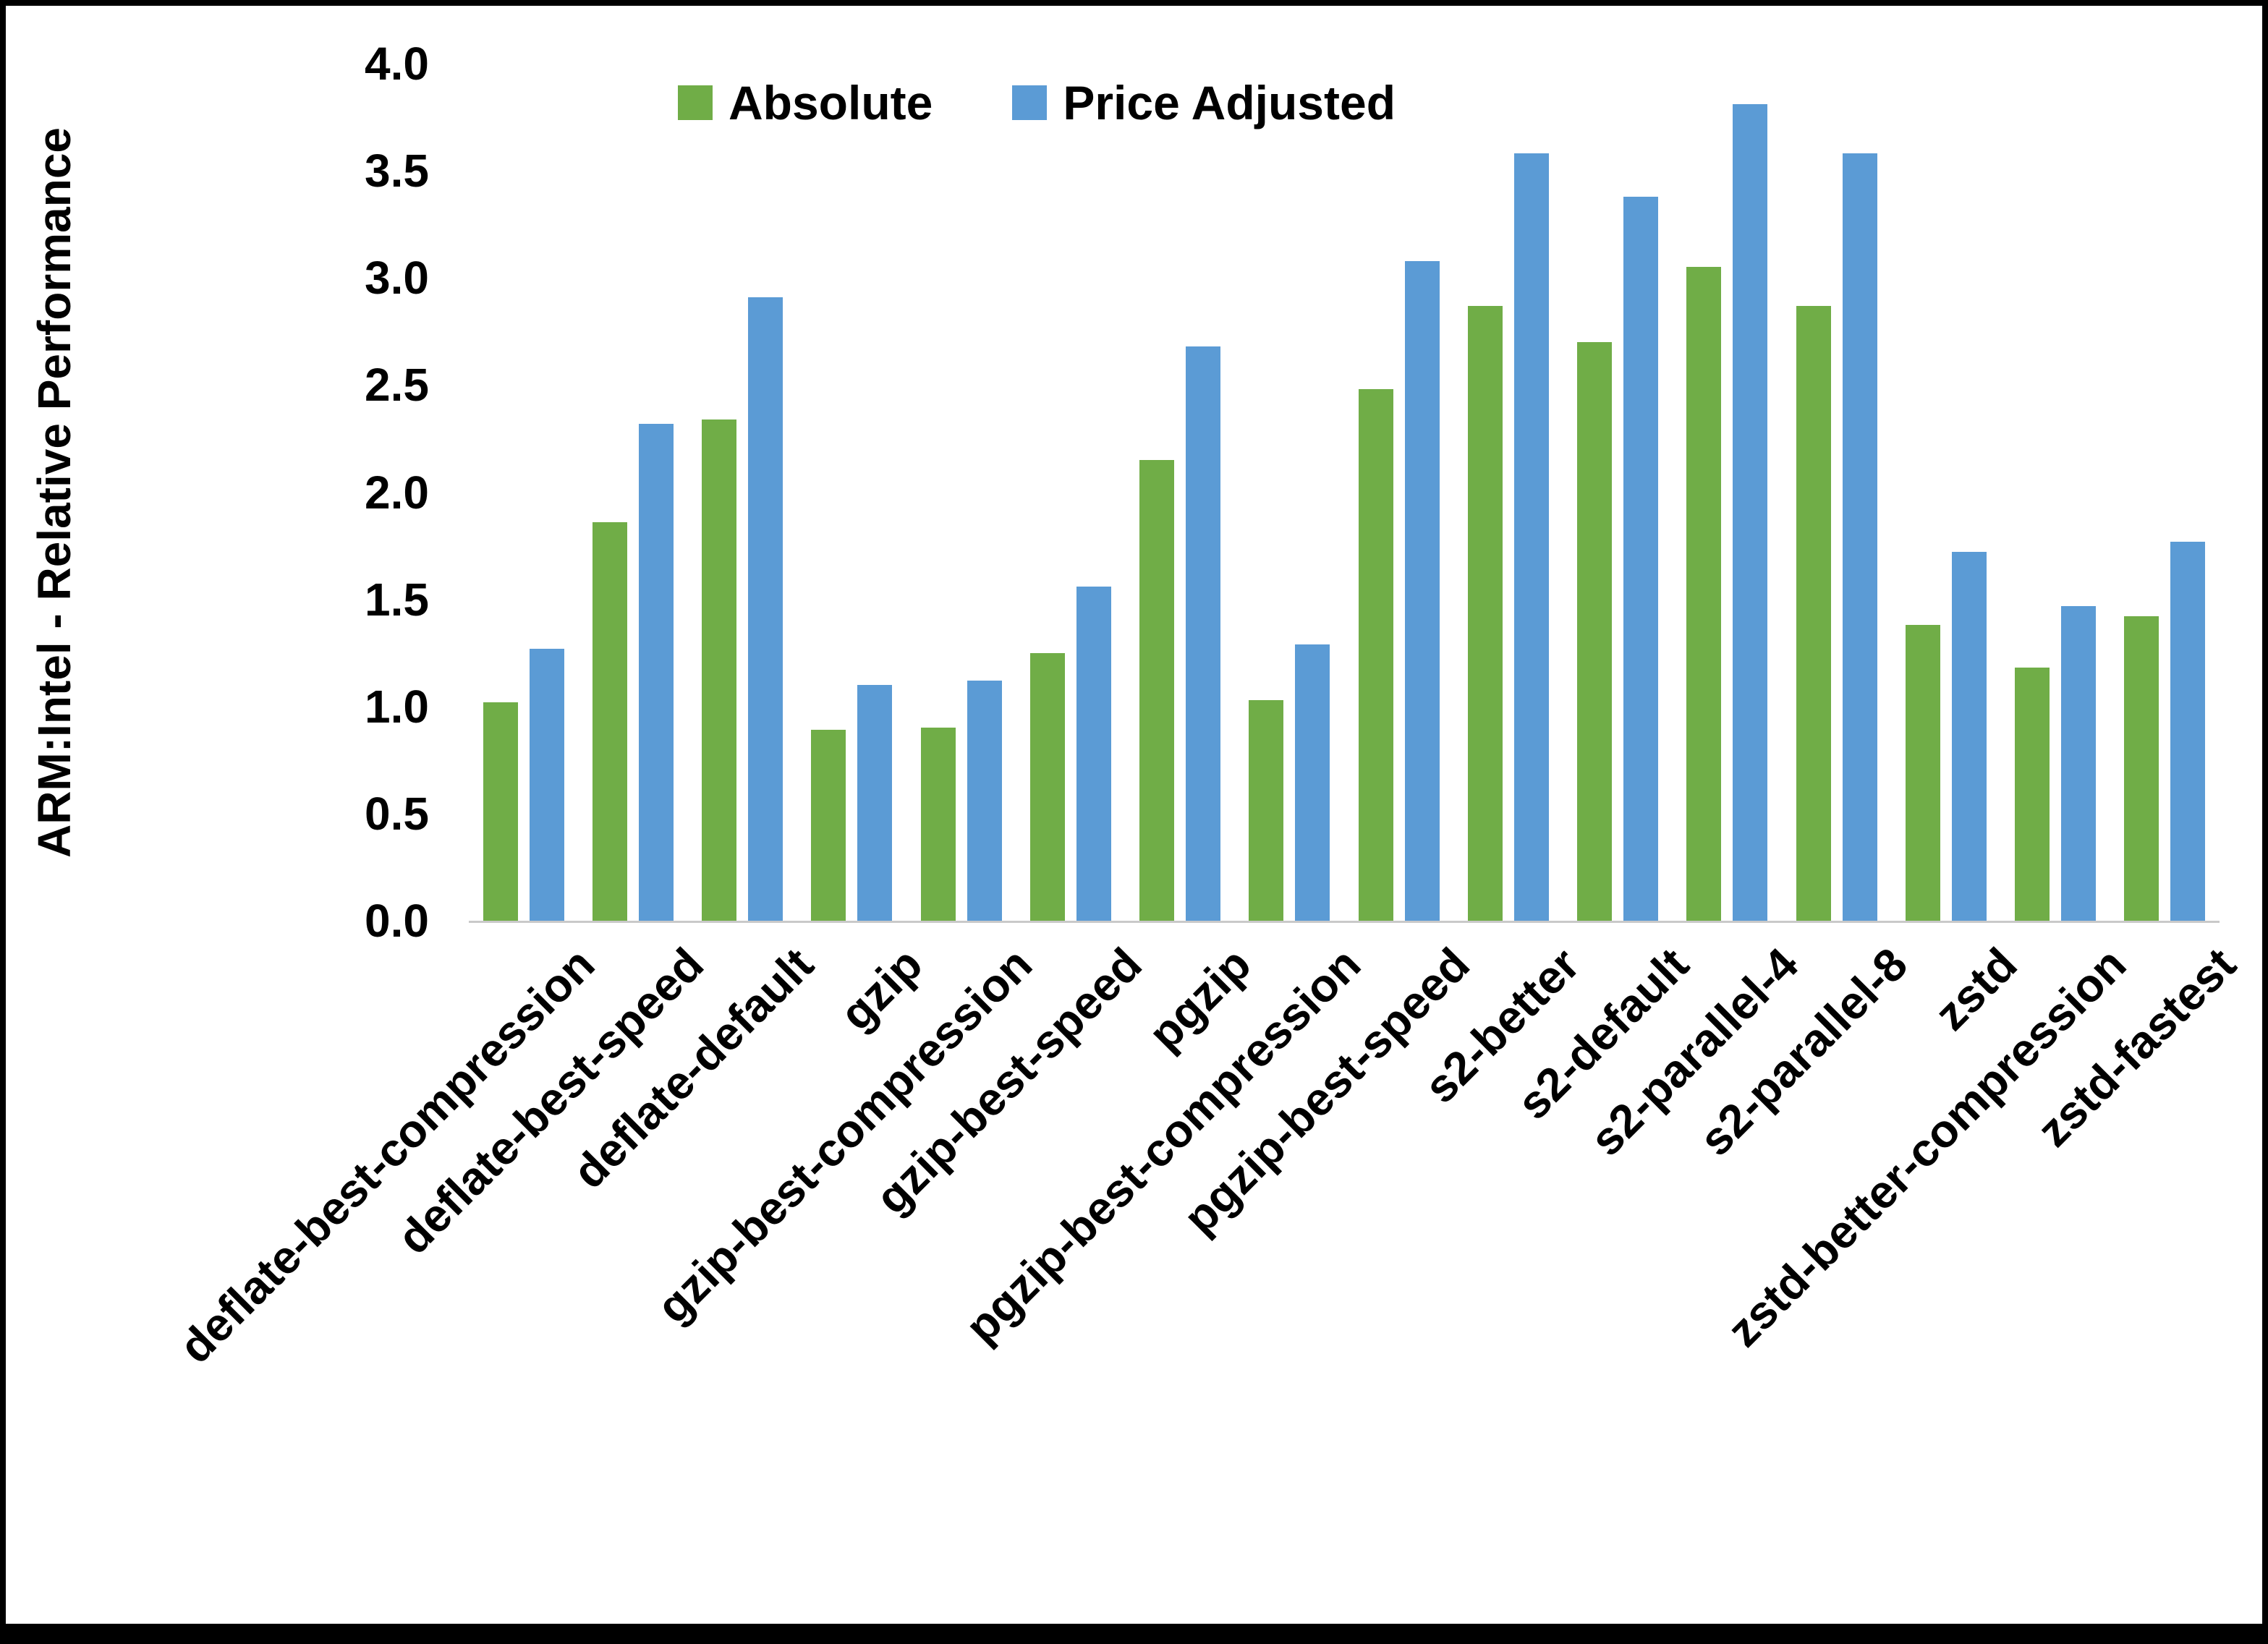 This screenshot has height=1644, width=2268. I want to click on y-tick-label: 0.5, so click(397, 813).